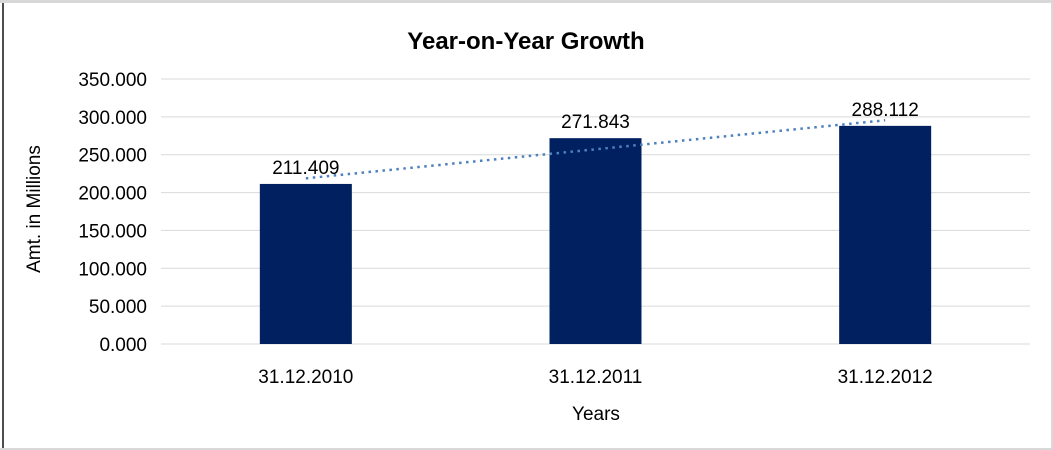  I want to click on x-axis-tick-labels: 31.12.2010 31.12.2011 31.12.2012, so click(595, 377).